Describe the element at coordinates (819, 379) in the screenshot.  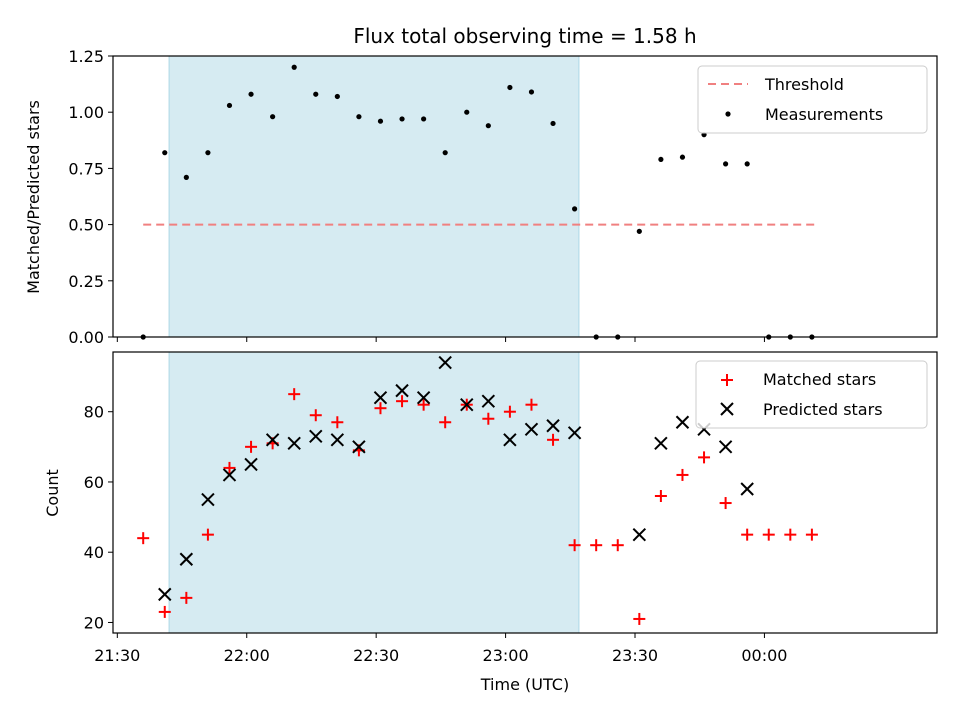
I see `legend-matched-label: Matched stars` at that location.